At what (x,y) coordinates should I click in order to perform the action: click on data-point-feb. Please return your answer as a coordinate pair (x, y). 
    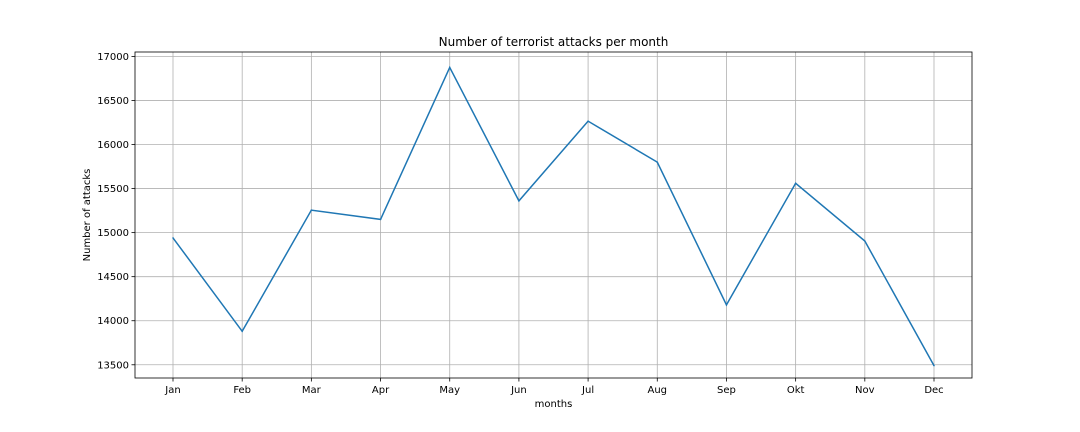
    Looking at the image, I should click on (242, 331).